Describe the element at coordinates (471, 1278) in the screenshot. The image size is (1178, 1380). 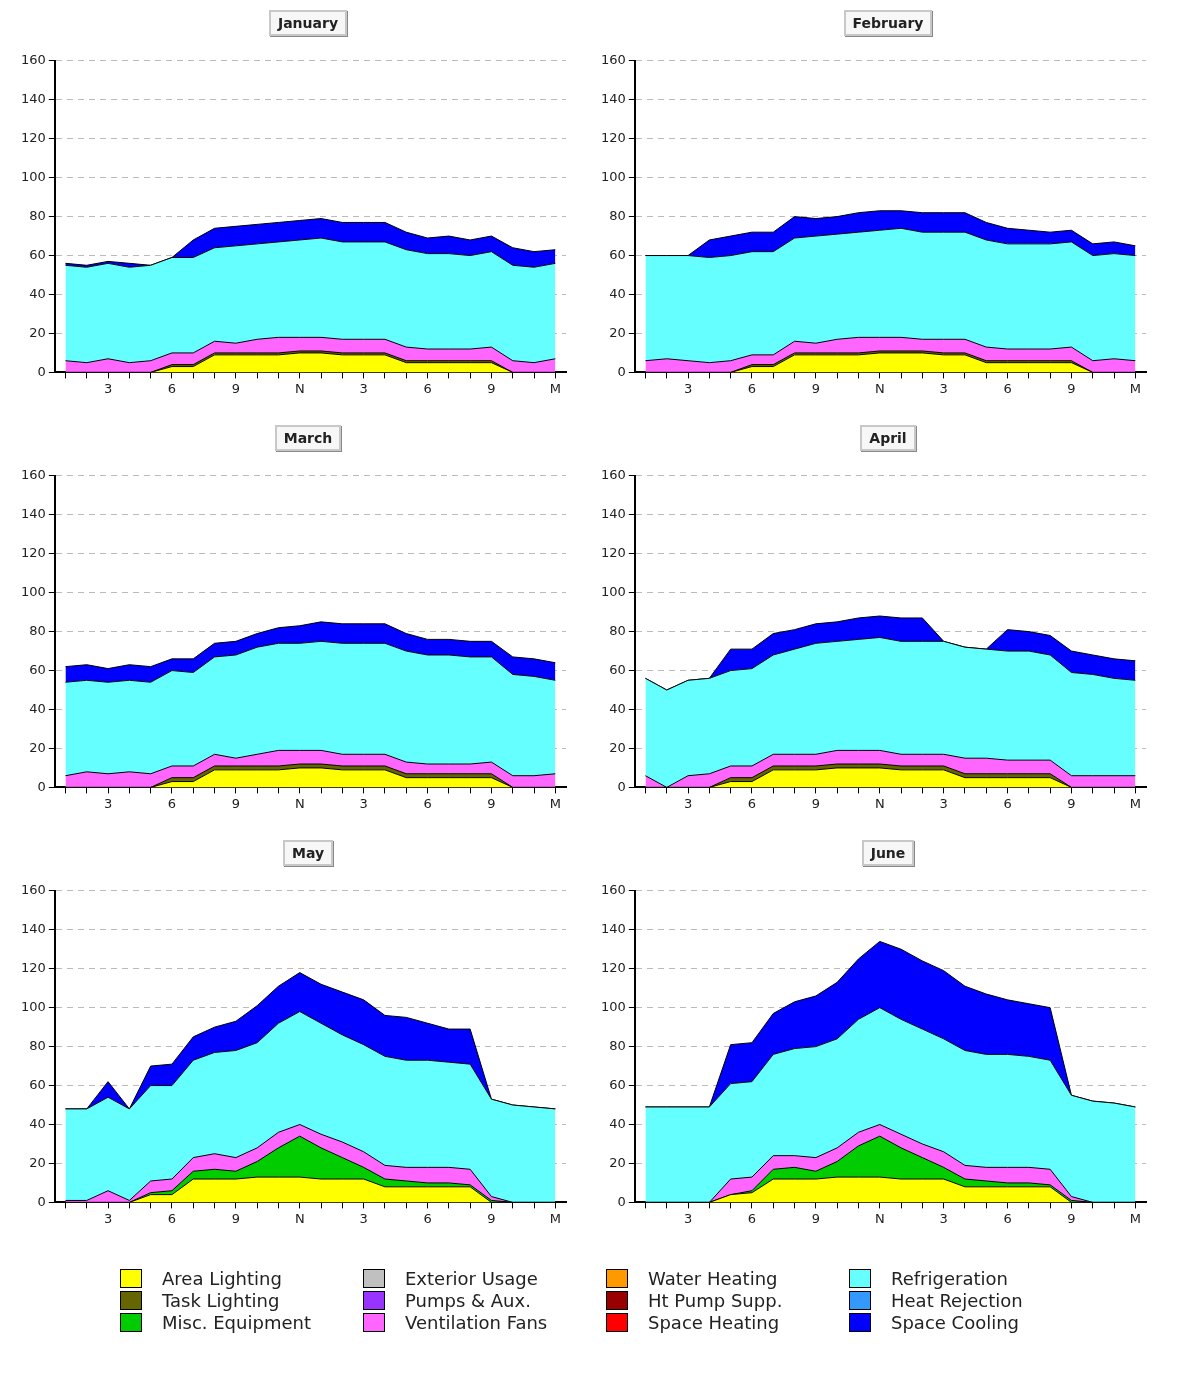
I see `legend-label: Exterior Usage` at that location.